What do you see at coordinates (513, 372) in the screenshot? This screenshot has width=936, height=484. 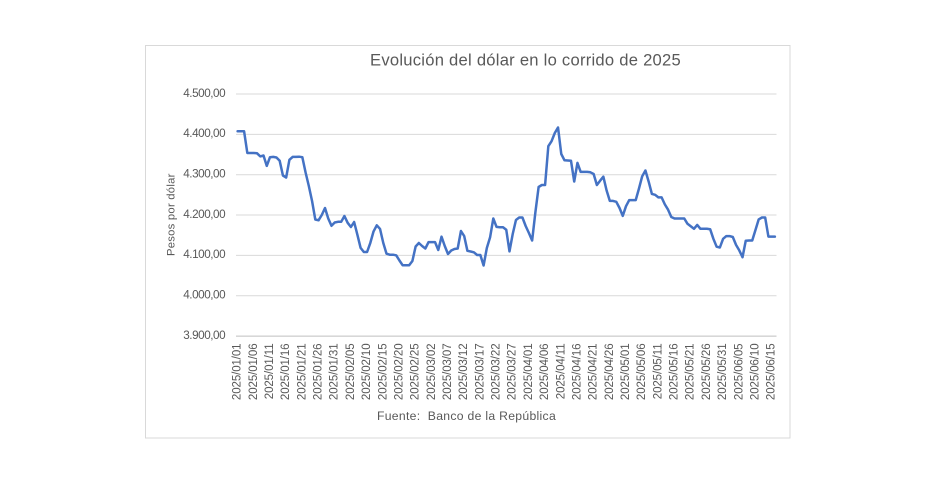 I see `svg-text: 2025/03/27` at bounding box center [513, 372].